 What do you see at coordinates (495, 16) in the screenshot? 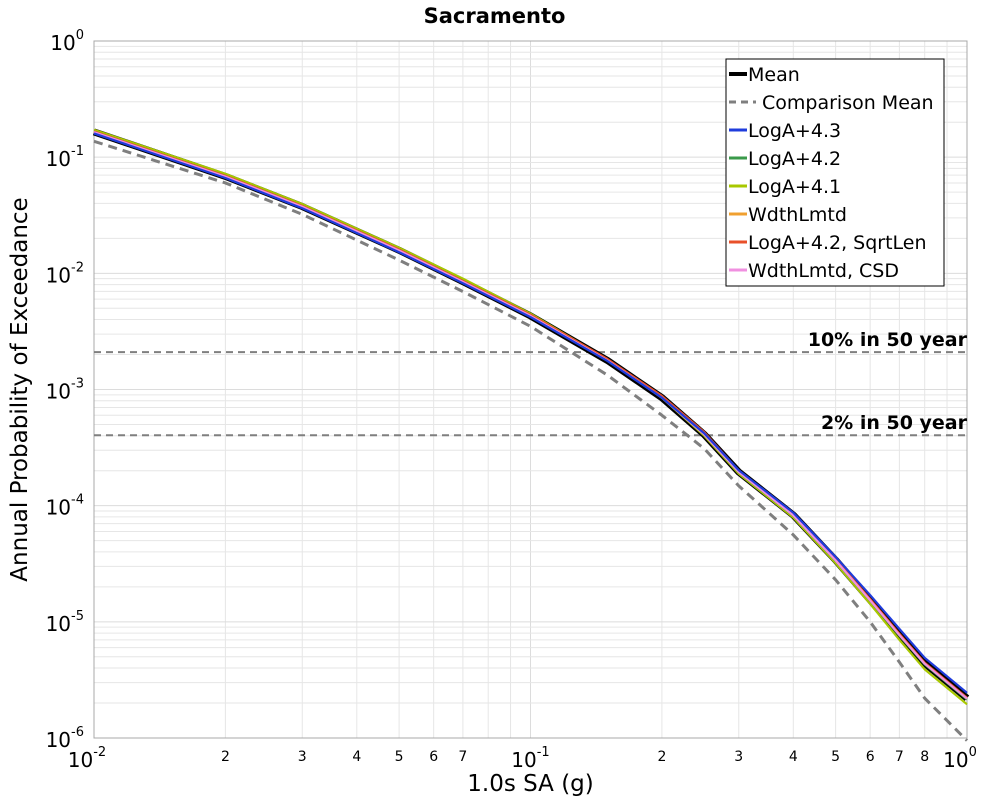
I see `chart-title: Sacramento` at bounding box center [495, 16].